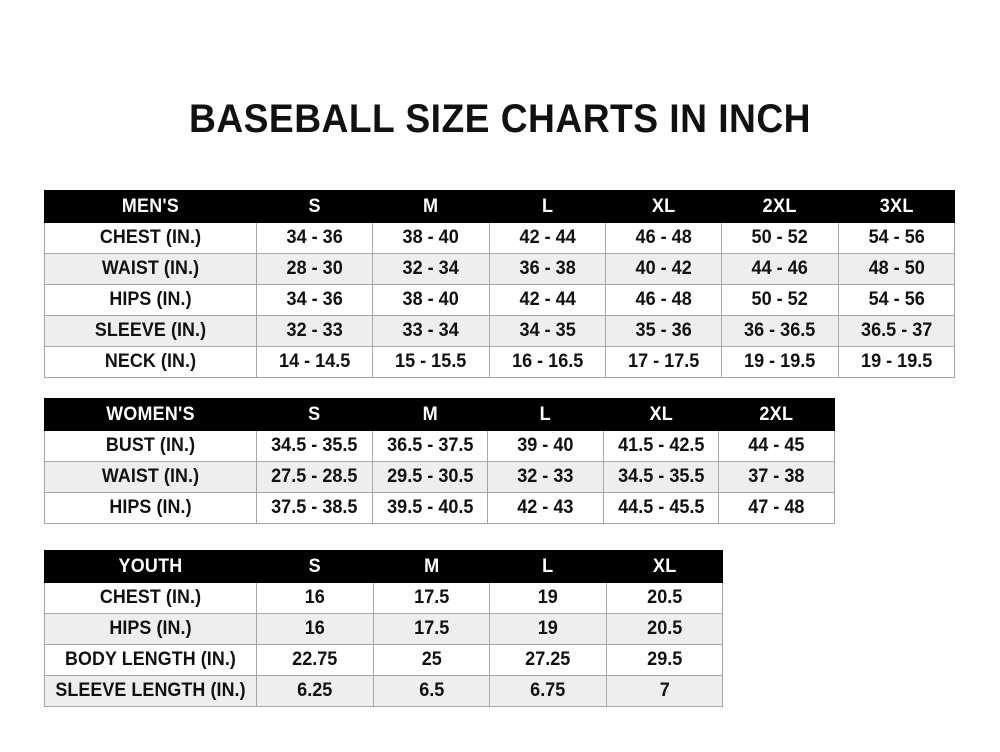 The image size is (1000, 752). What do you see at coordinates (547, 269) in the screenshot?
I see `measurement-value: 36 - 38` at bounding box center [547, 269].